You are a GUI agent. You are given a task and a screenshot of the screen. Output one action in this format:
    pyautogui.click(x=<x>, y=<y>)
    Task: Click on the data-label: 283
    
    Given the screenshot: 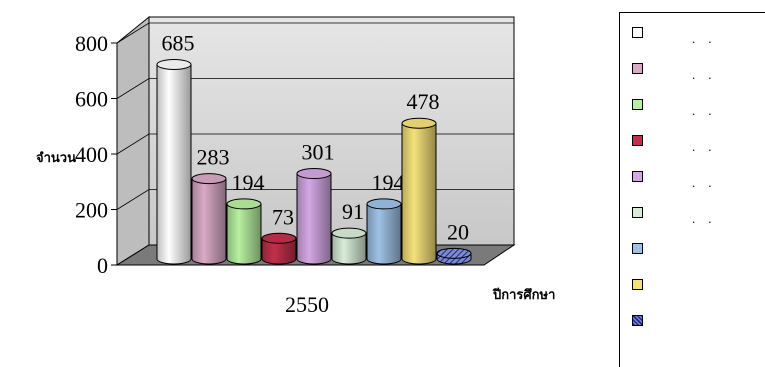 What is the action you would take?
    pyautogui.click(x=213, y=157)
    